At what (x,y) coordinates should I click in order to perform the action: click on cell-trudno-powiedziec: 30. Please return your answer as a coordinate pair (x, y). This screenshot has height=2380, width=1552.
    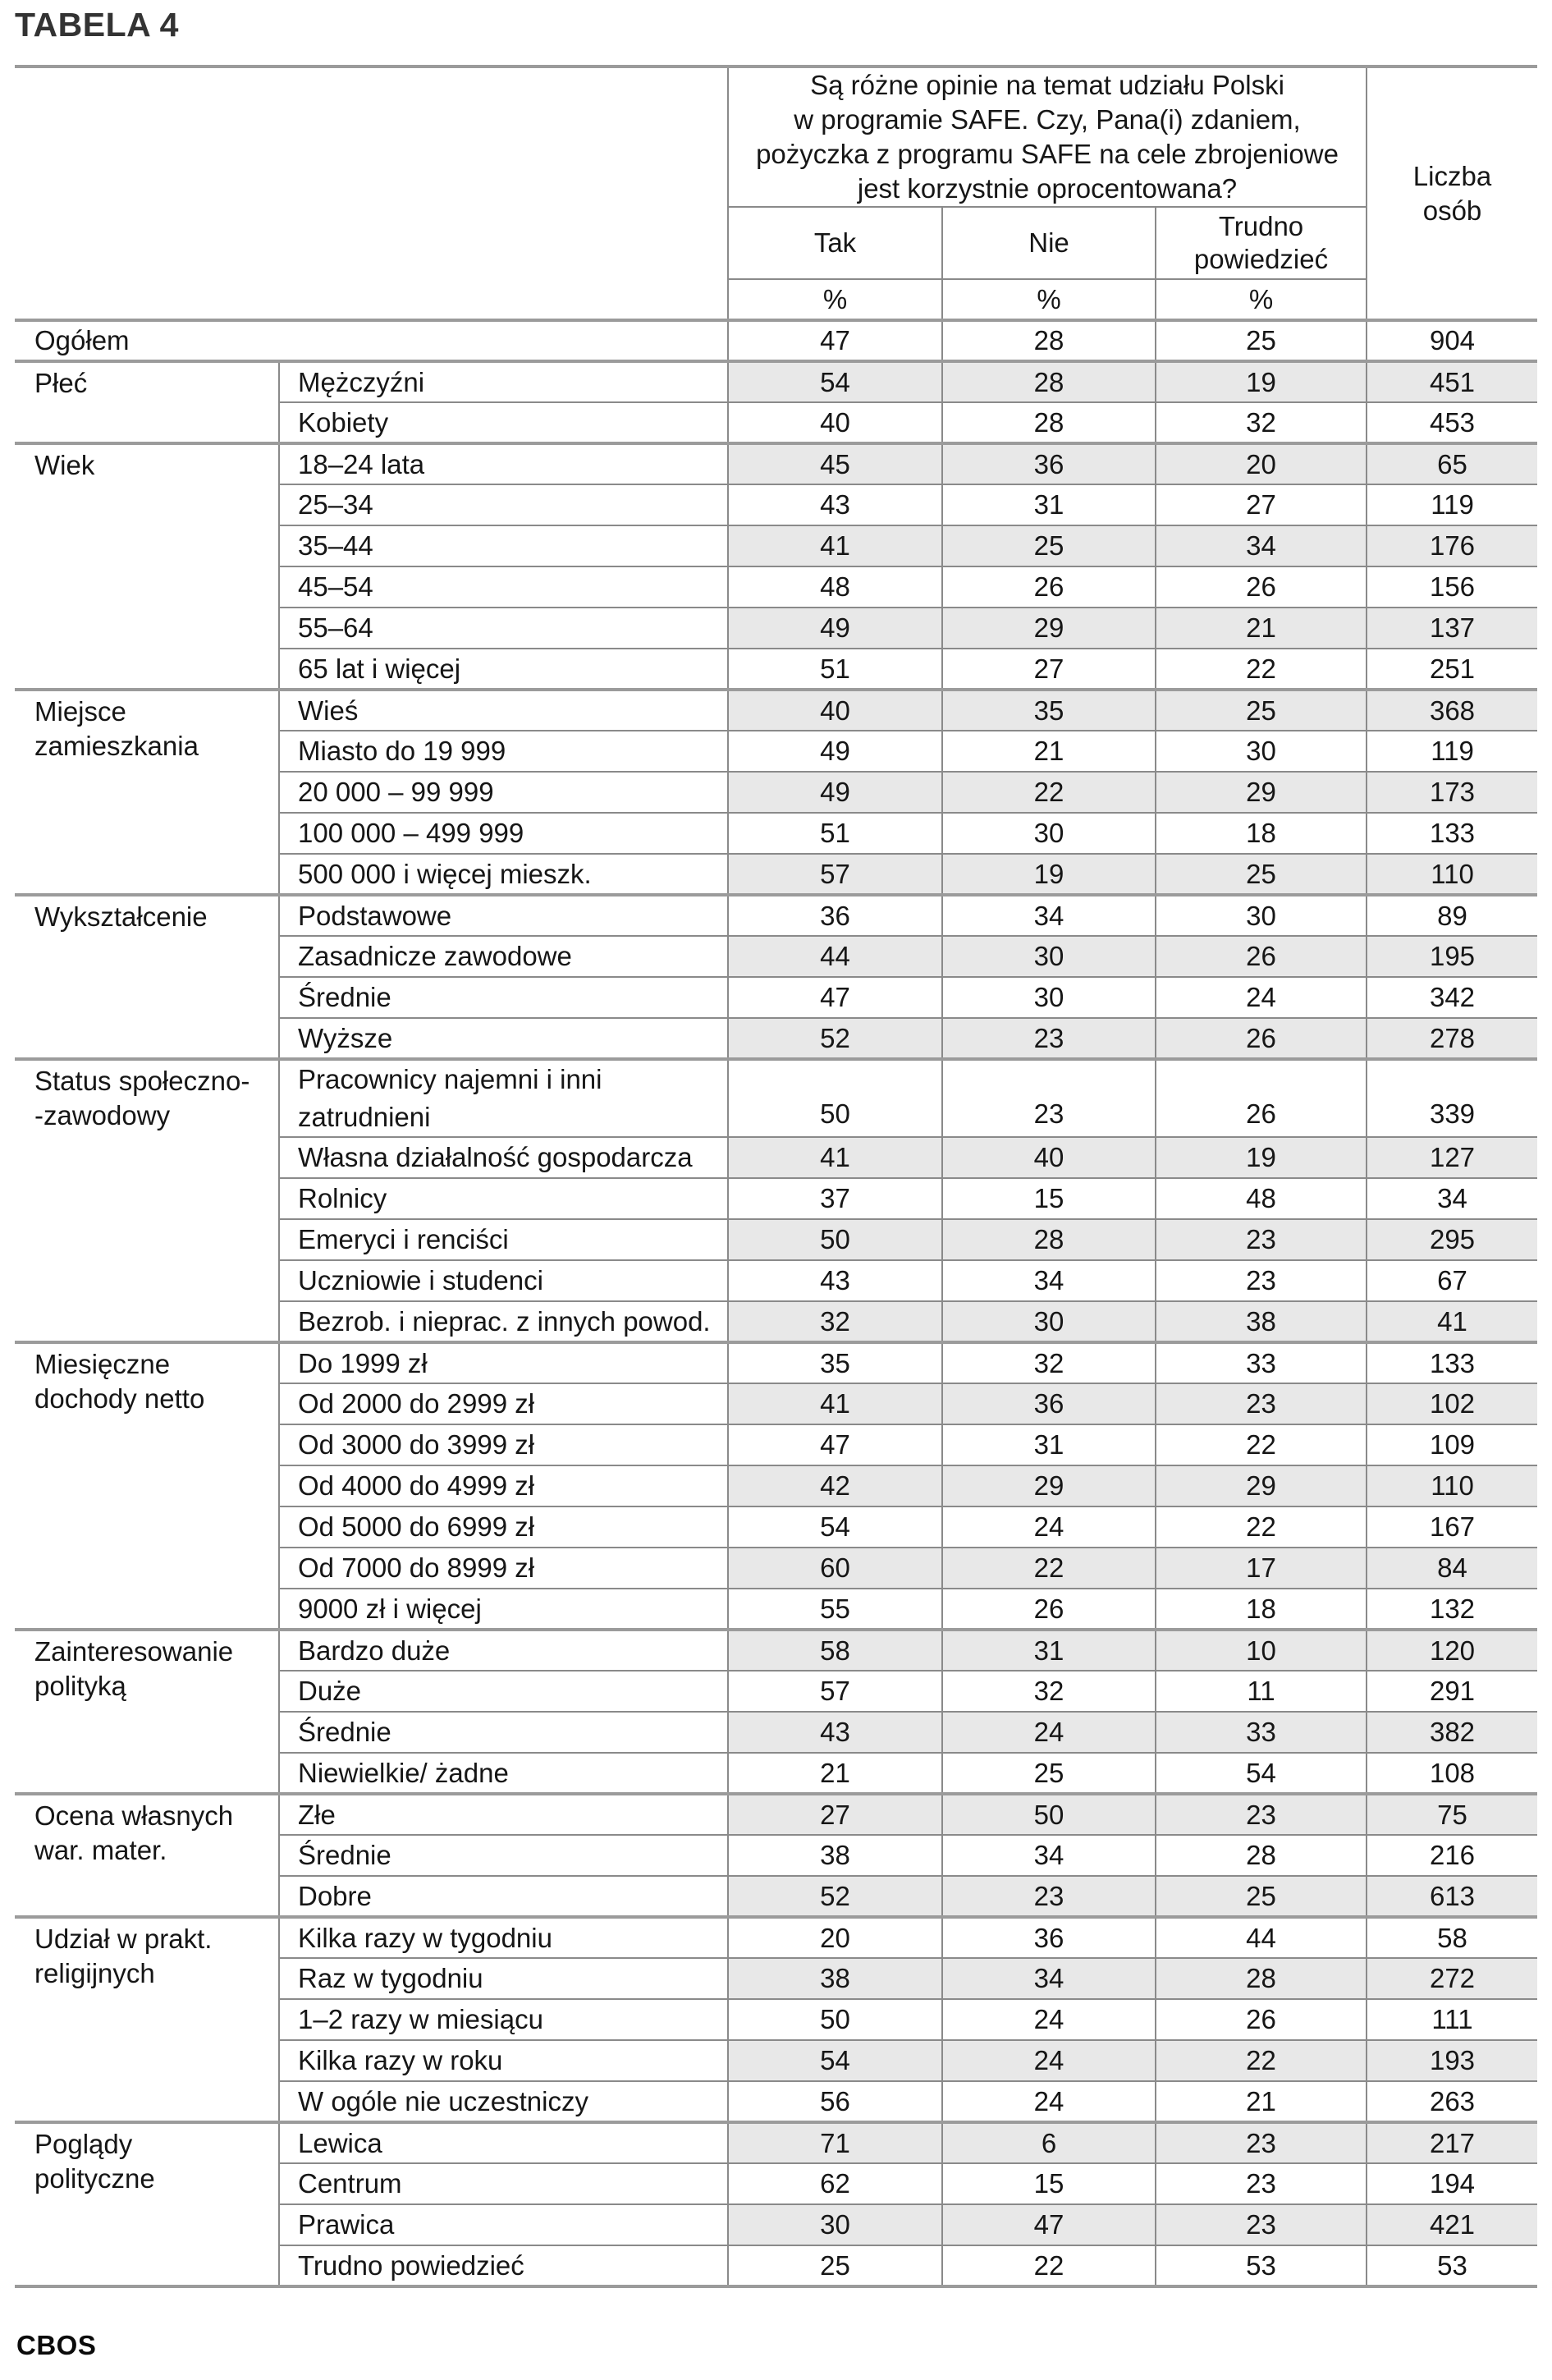
    Looking at the image, I should click on (1261, 914).